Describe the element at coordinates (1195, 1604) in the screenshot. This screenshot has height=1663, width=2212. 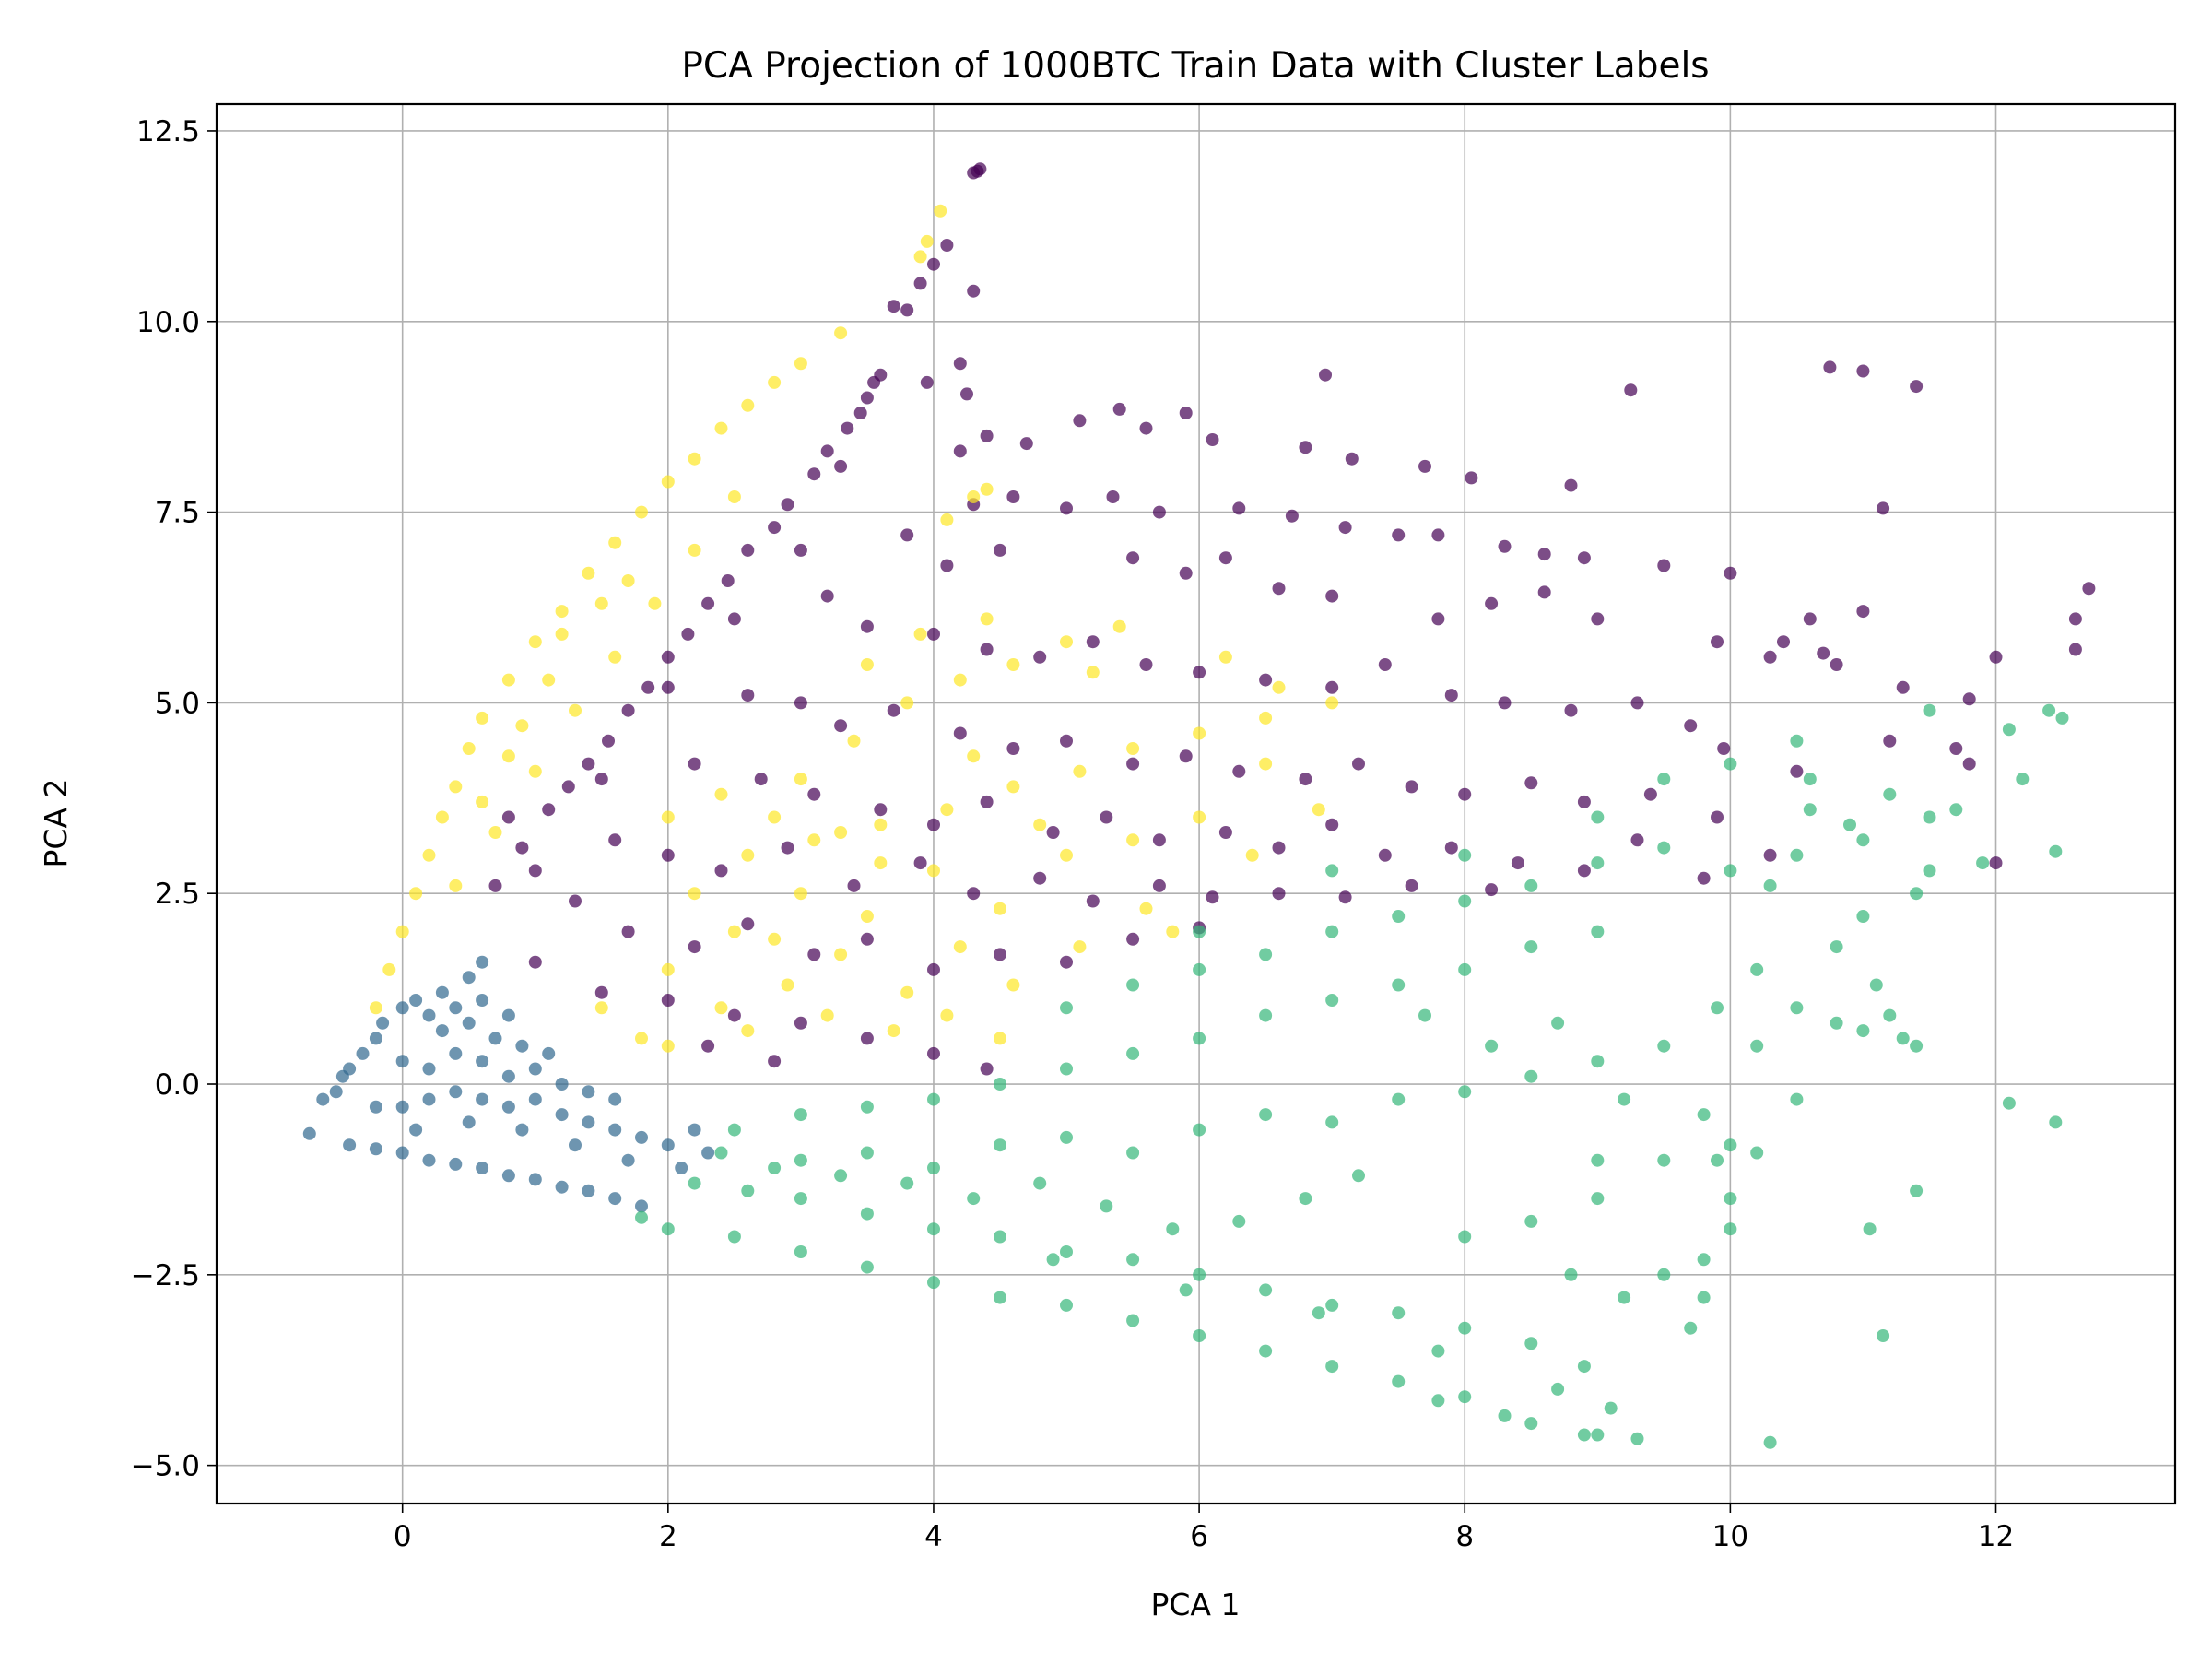
I see `x-axis-label: PCA 1` at that location.